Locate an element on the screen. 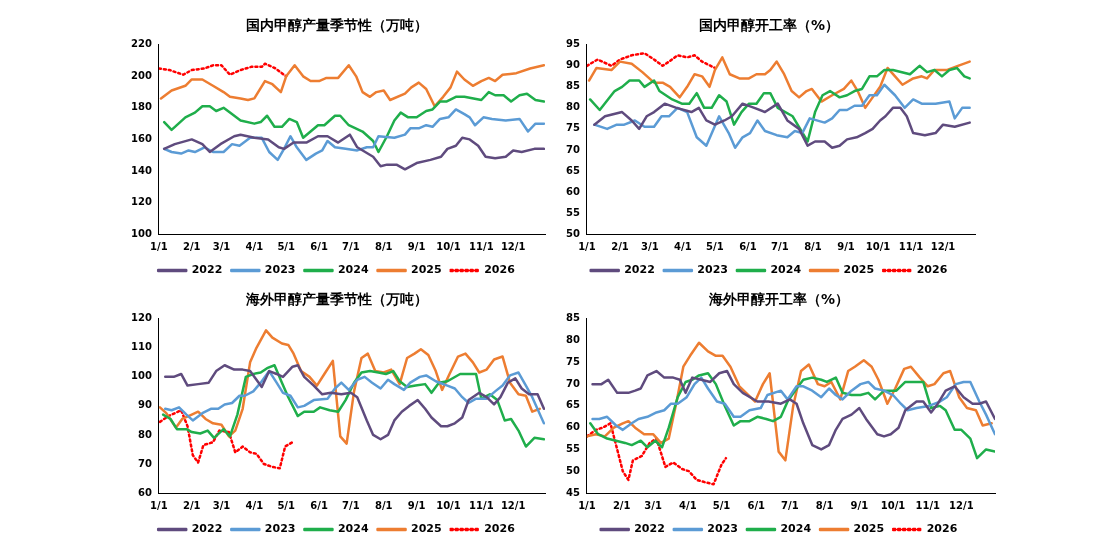 The height and width of the screenshot is (541, 1096). y-tick-label: 180 is located at coordinates (141, 107).